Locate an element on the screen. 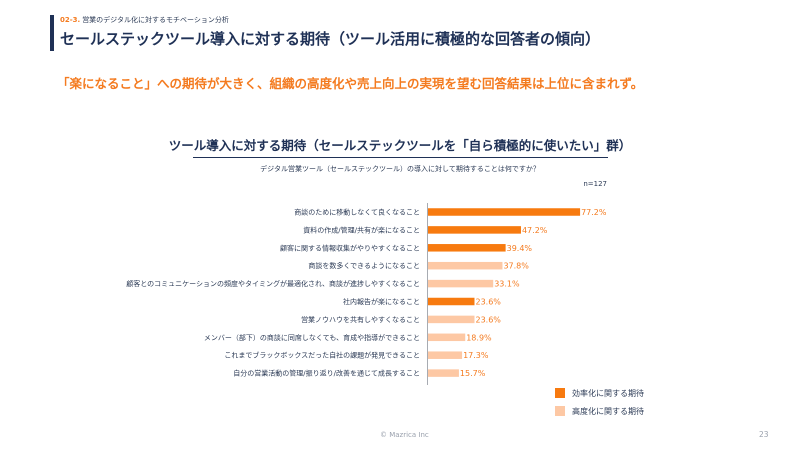  value-label: 17.3% is located at coordinates (476, 355).